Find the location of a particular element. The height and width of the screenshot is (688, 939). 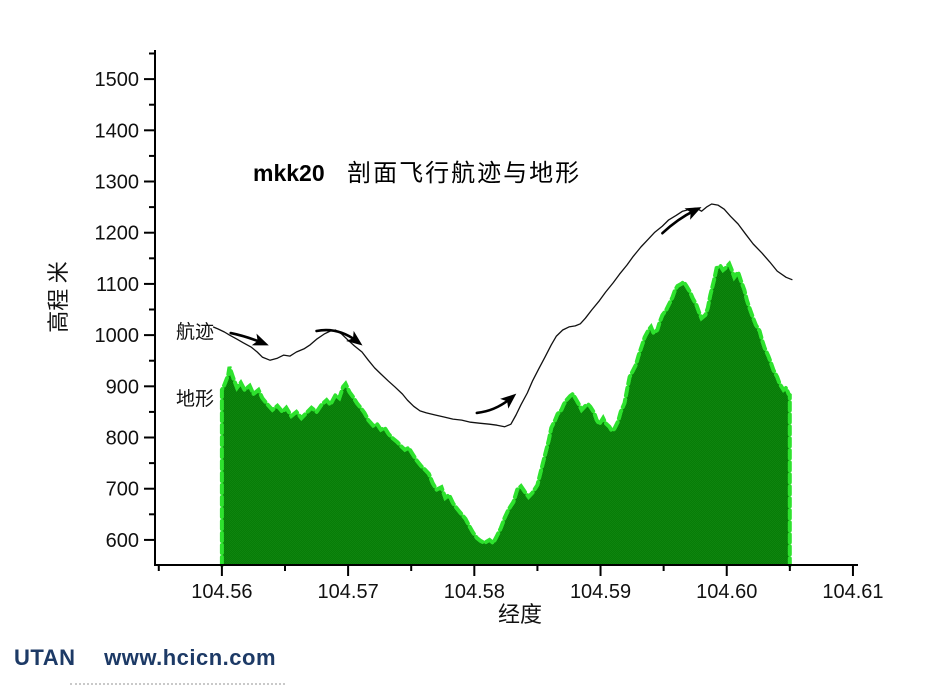

y-tick-label-1100: 1100 is located at coordinates (117, 285).